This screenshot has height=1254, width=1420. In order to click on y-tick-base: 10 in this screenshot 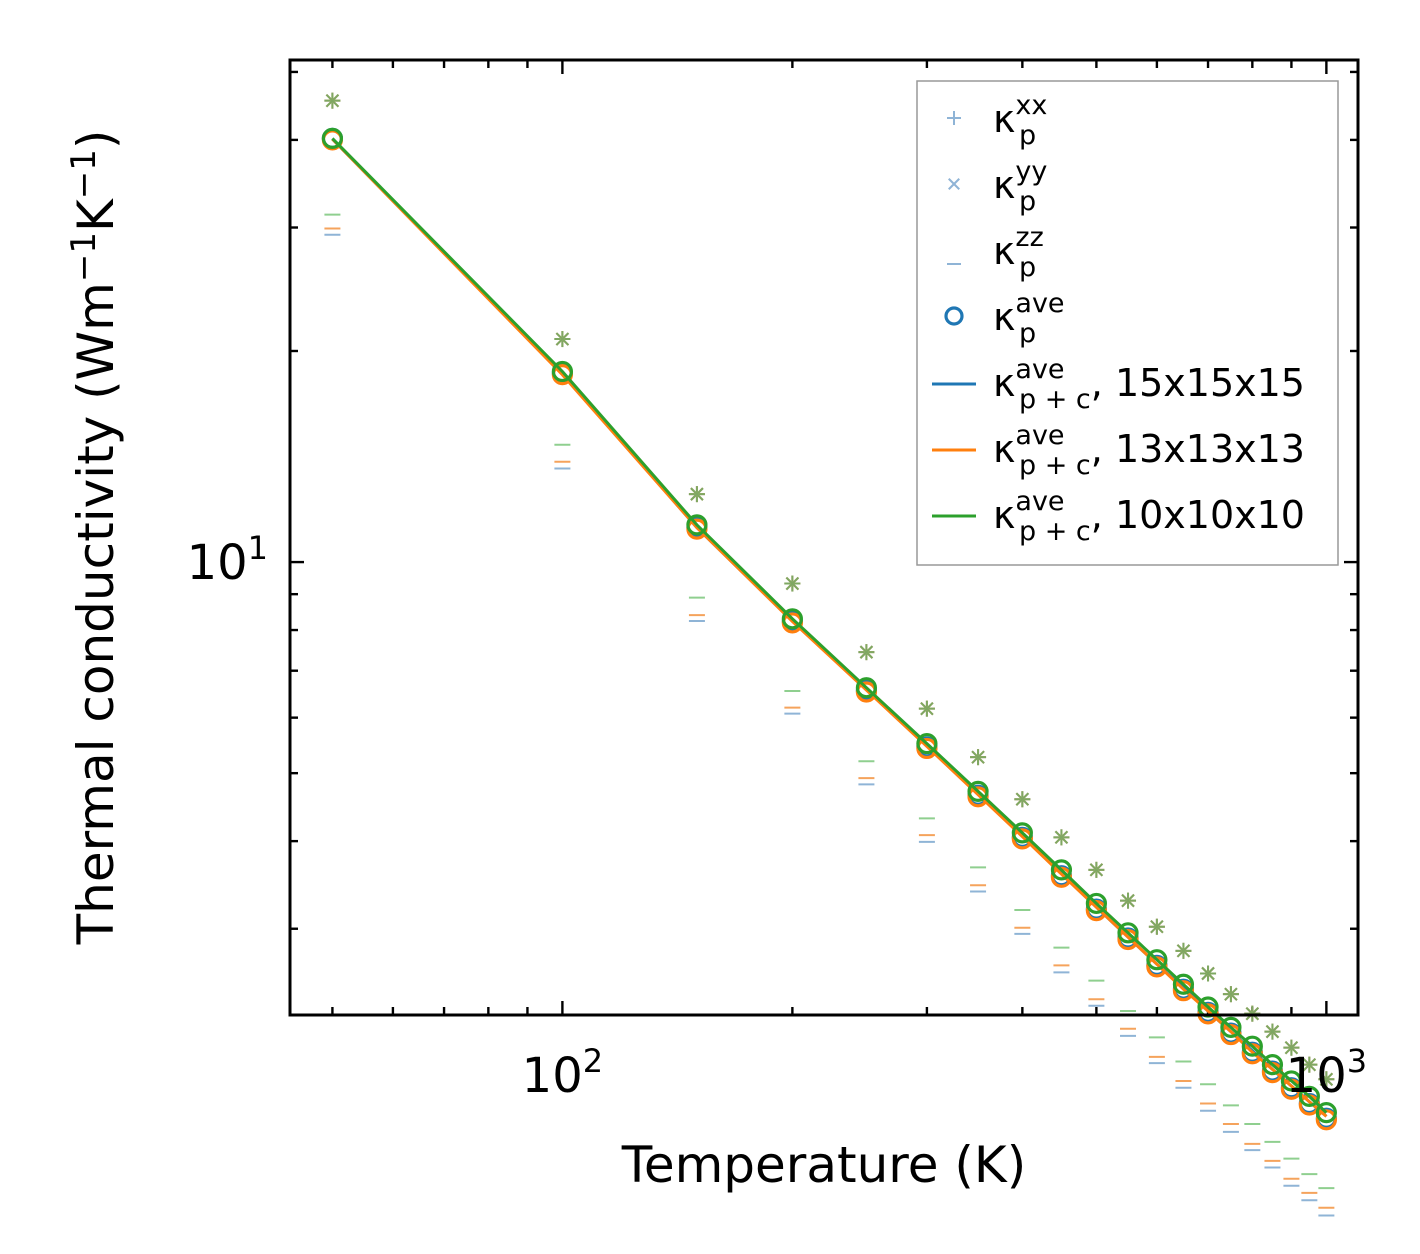, I will do `click(217, 563)`.